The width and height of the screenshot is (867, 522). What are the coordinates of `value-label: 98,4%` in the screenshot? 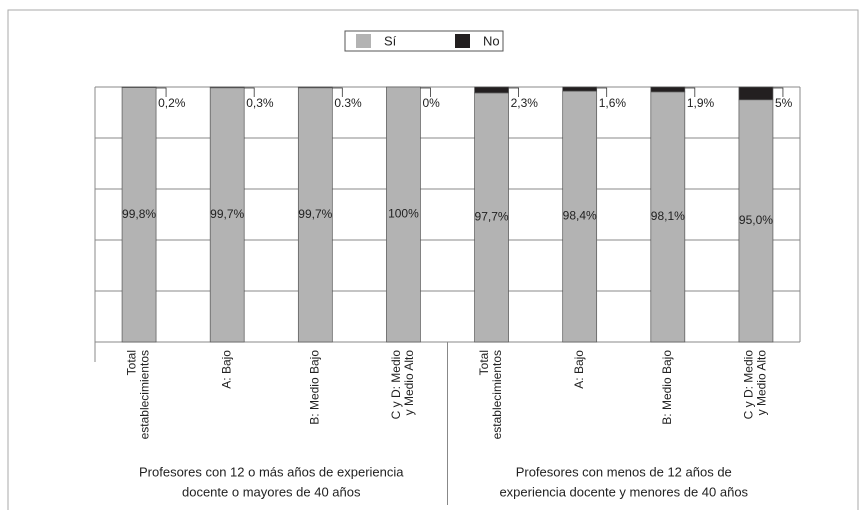 It's located at (580, 216).